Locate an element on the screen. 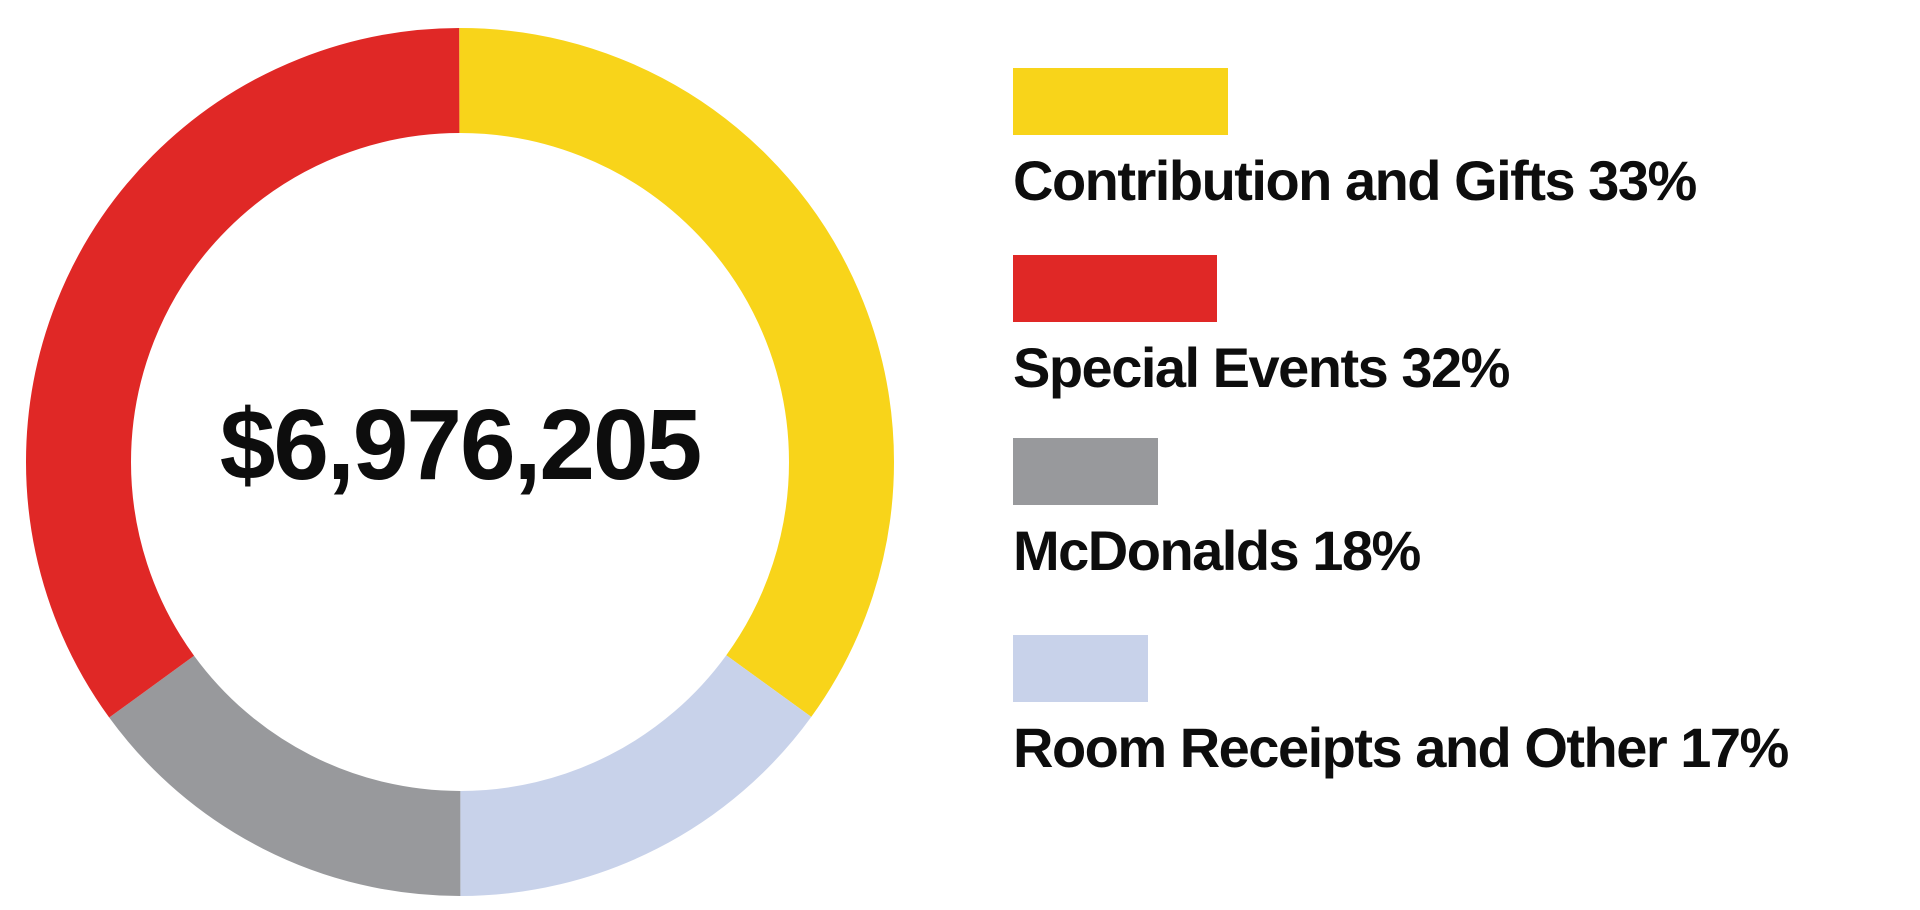 This screenshot has height=910, width=1920. legend-item-contribution-and-gifts: Contribution and Gifts 33% is located at coordinates (1355, 140).